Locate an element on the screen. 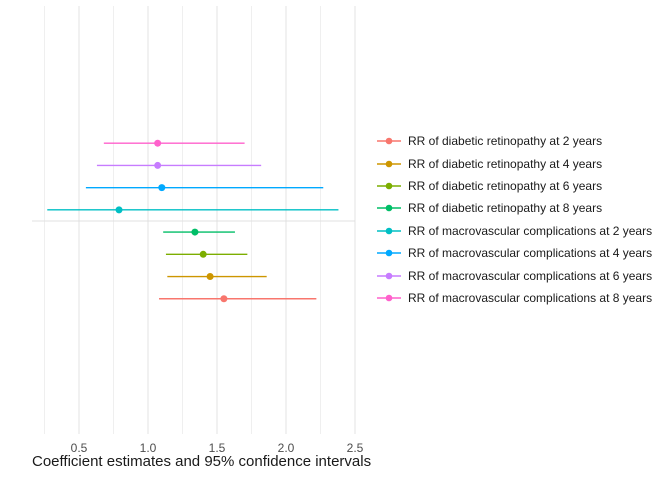 The image size is (672, 480). legend-item: RR of diabetic retinopathy at 4 years is located at coordinates (514, 163).